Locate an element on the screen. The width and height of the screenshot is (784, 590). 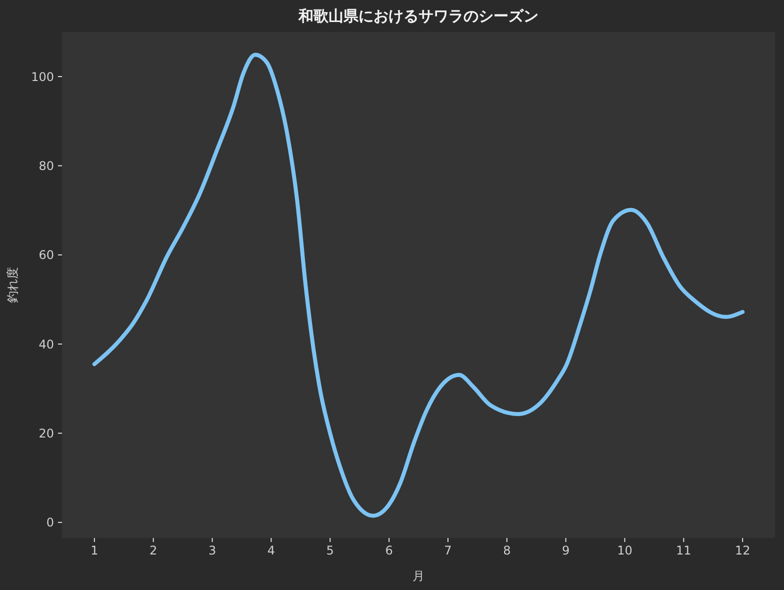
x-tick-label: 7 is located at coordinates (448, 551).